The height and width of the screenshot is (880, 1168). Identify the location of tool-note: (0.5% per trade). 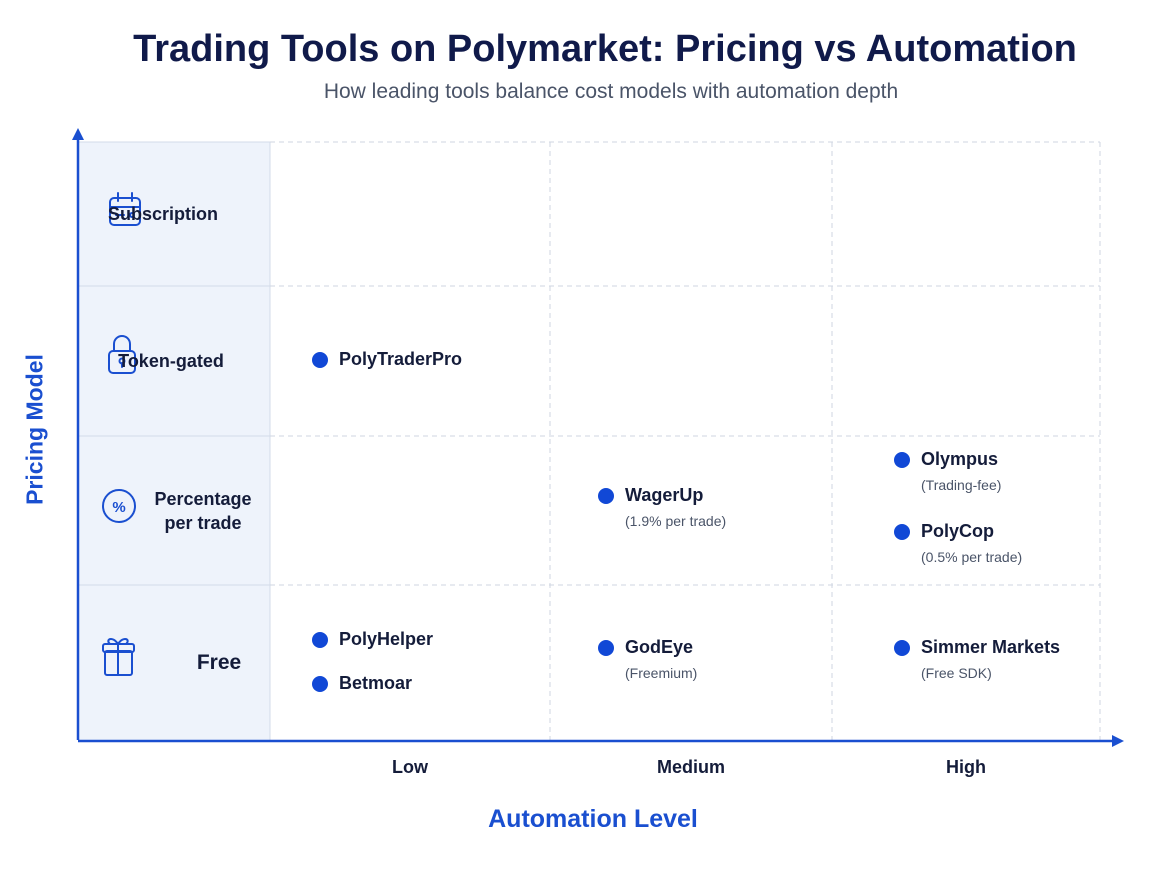
(972, 556).